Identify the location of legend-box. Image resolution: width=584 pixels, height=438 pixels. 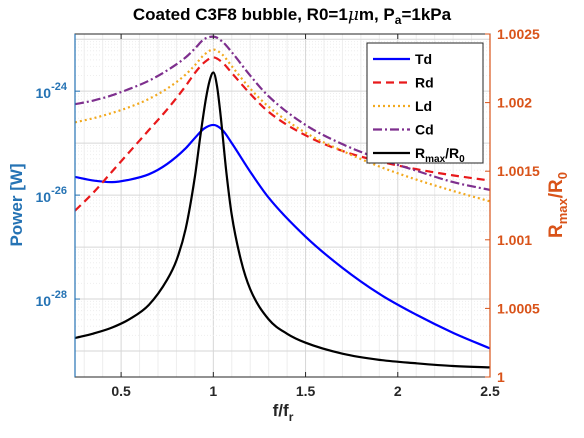
(425, 103).